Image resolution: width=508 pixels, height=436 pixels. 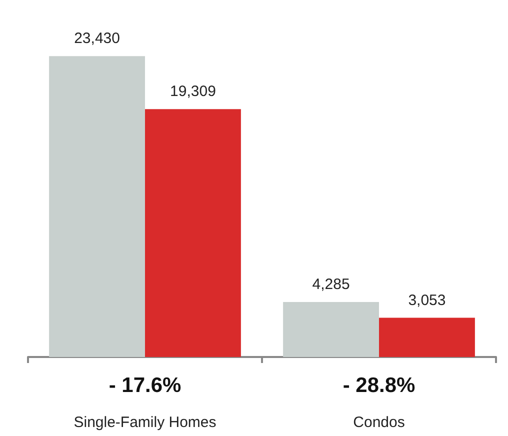 I want to click on text: - 17.6%, so click(x=145, y=385).